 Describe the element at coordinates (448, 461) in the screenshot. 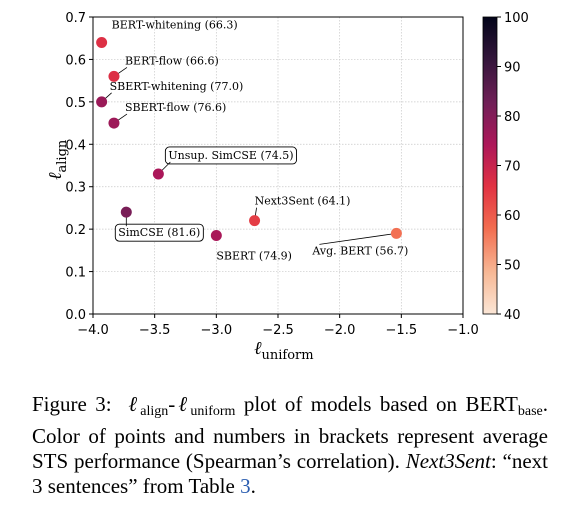

I see `caption-next3sent: Next3Sent` at that location.